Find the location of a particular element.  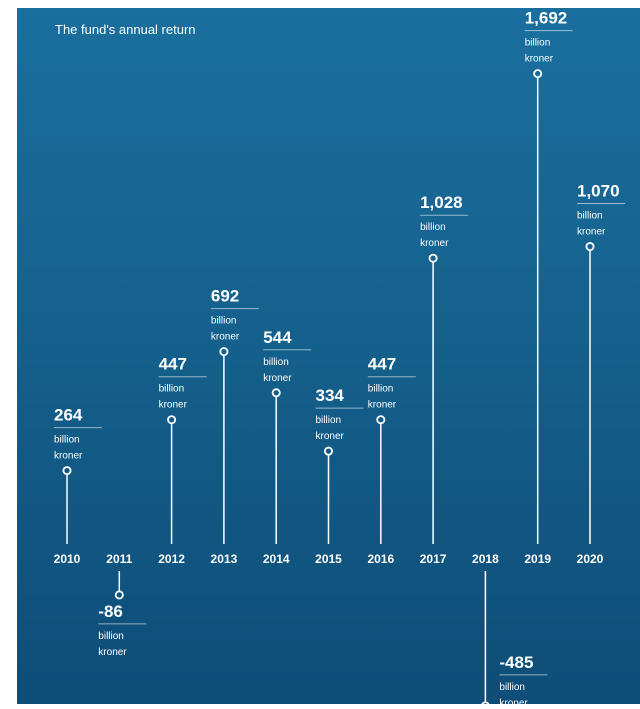

year-label: 2016 is located at coordinates (380, 559).